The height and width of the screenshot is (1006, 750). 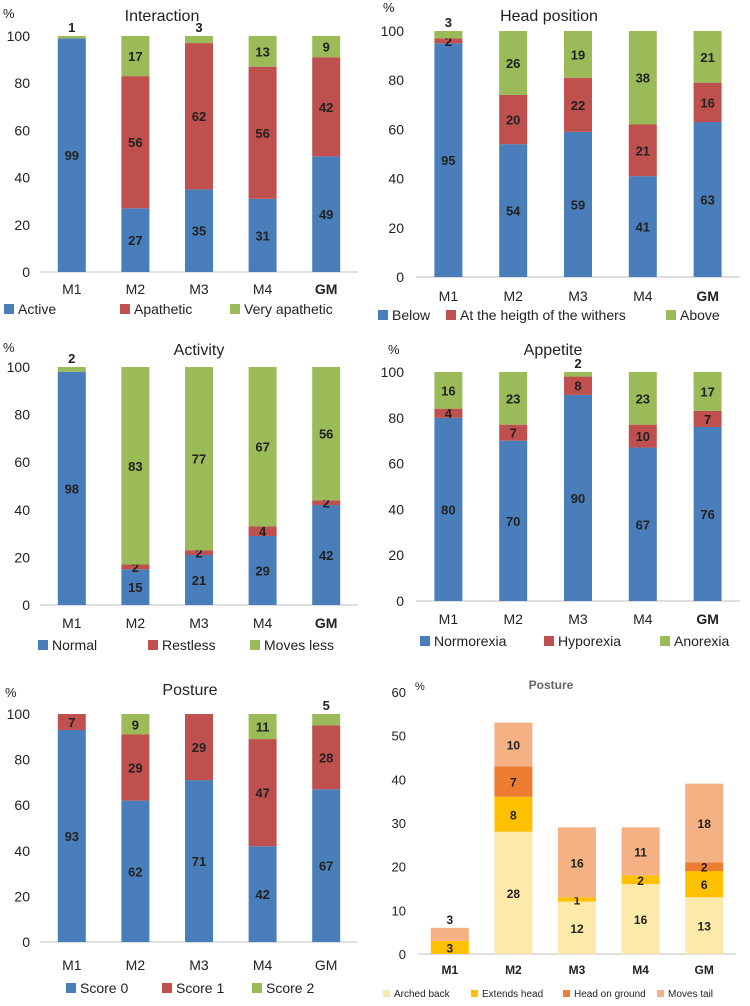 I want to click on data-label: 90, so click(x=578, y=498).